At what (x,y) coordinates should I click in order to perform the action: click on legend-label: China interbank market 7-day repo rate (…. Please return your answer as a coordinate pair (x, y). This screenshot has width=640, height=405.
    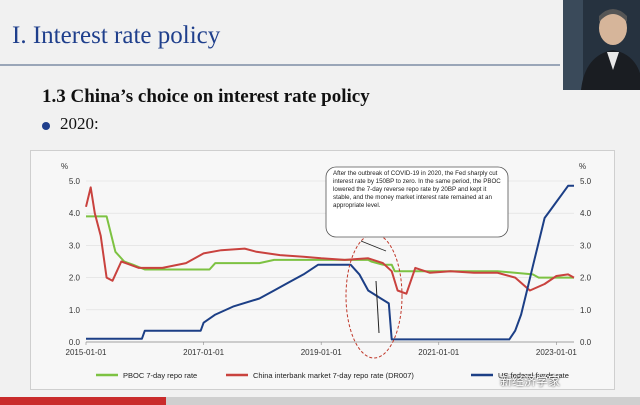
    Looking at the image, I should click on (333, 375).